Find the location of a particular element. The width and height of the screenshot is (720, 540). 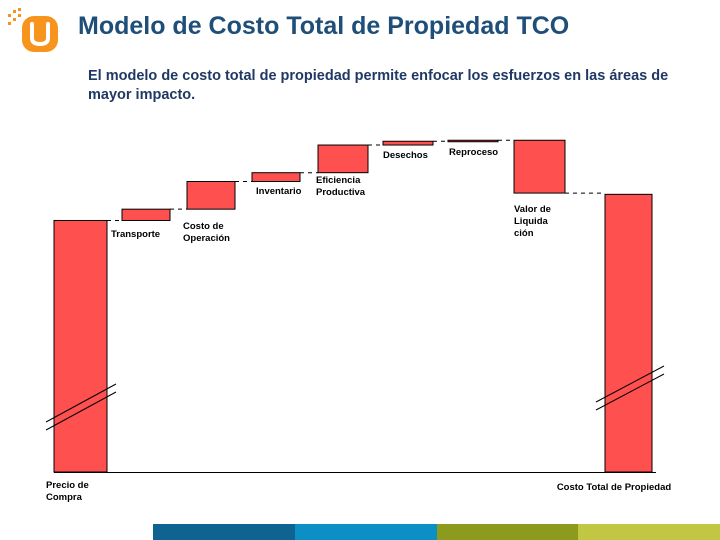

category-label-line: Operación is located at coordinates (206, 238).